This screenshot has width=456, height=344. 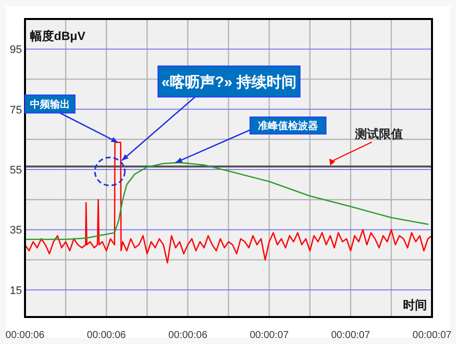 What do you see at coordinates (378, 134) in the screenshot?
I see `ref-line-label: 测试限值` at bounding box center [378, 134].